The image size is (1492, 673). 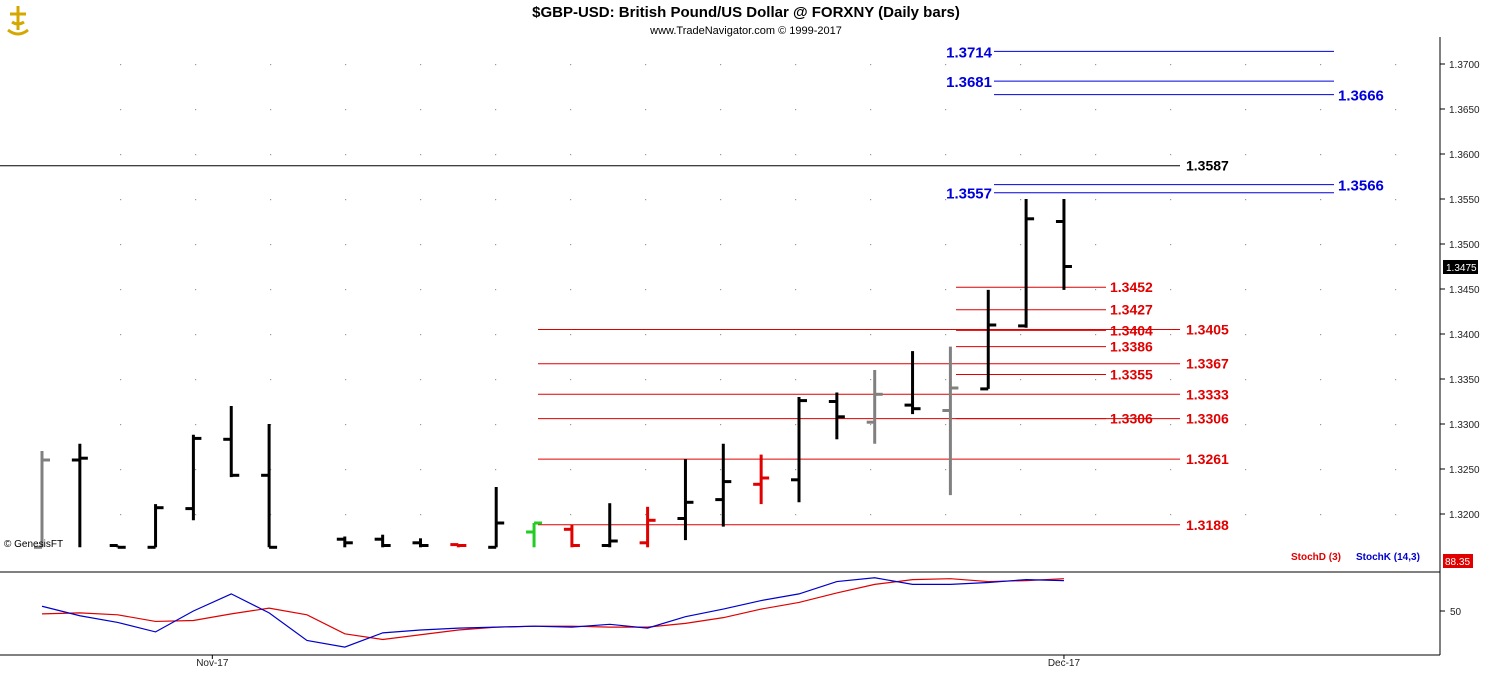 I want to click on stoch-k-legend: StochK (14,3), so click(x=1388, y=557).